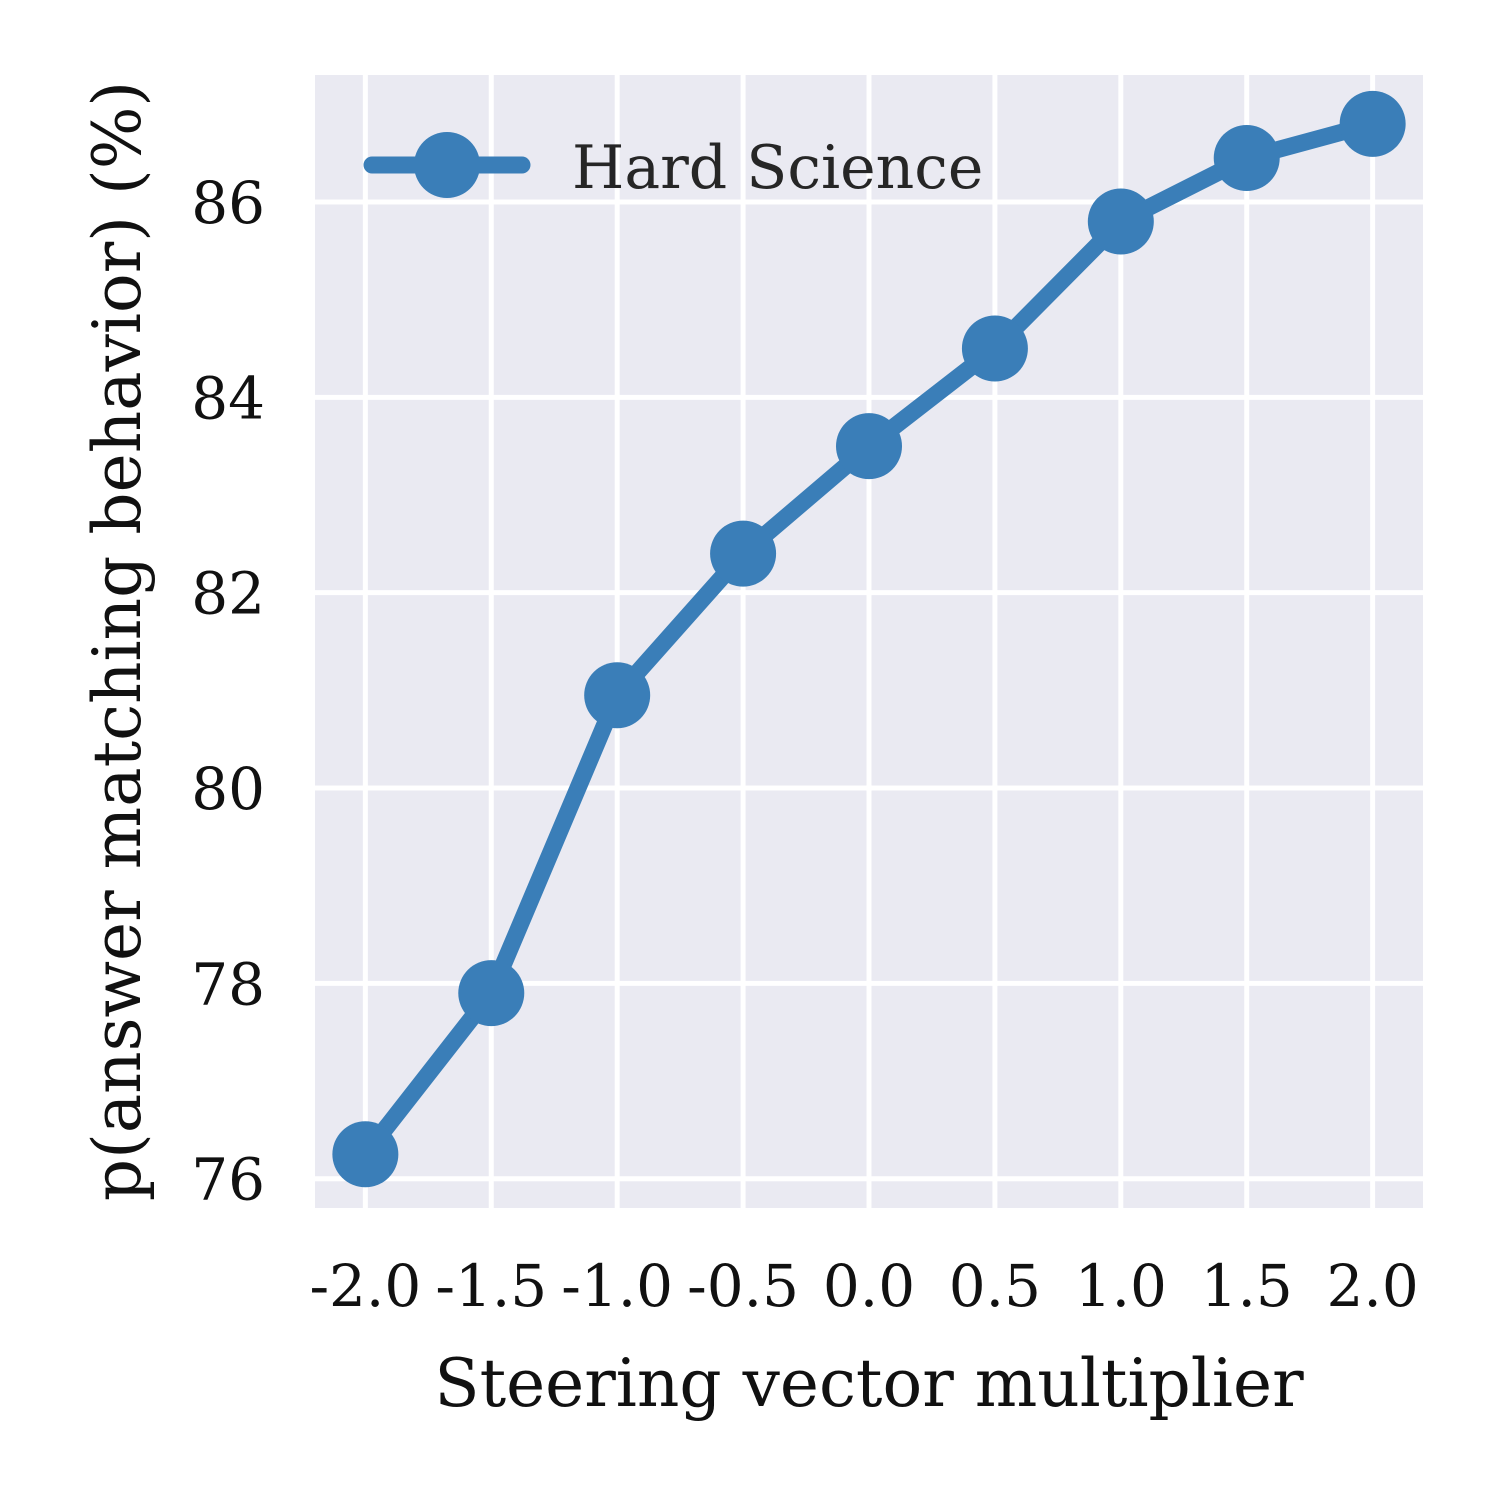 This screenshot has width=1500, height=1500. What do you see at coordinates (228, 691) in the screenshot?
I see `y-tick-labels: 76 78 80 82 84 86` at bounding box center [228, 691].